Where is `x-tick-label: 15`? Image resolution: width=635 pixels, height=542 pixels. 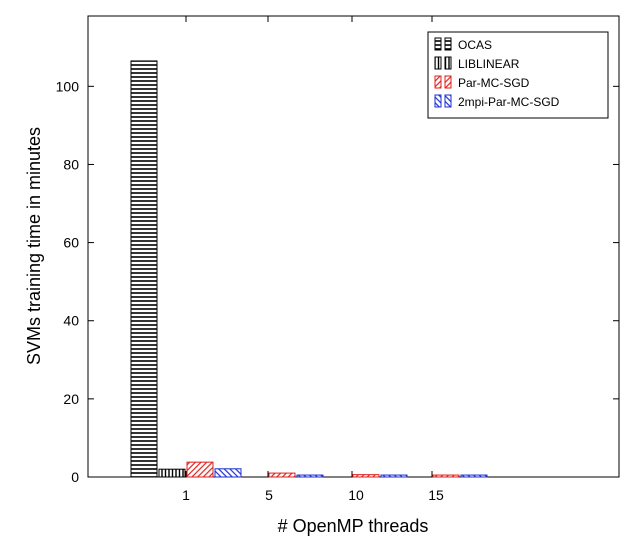
x-tick-label: 15 is located at coordinates (436, 495).